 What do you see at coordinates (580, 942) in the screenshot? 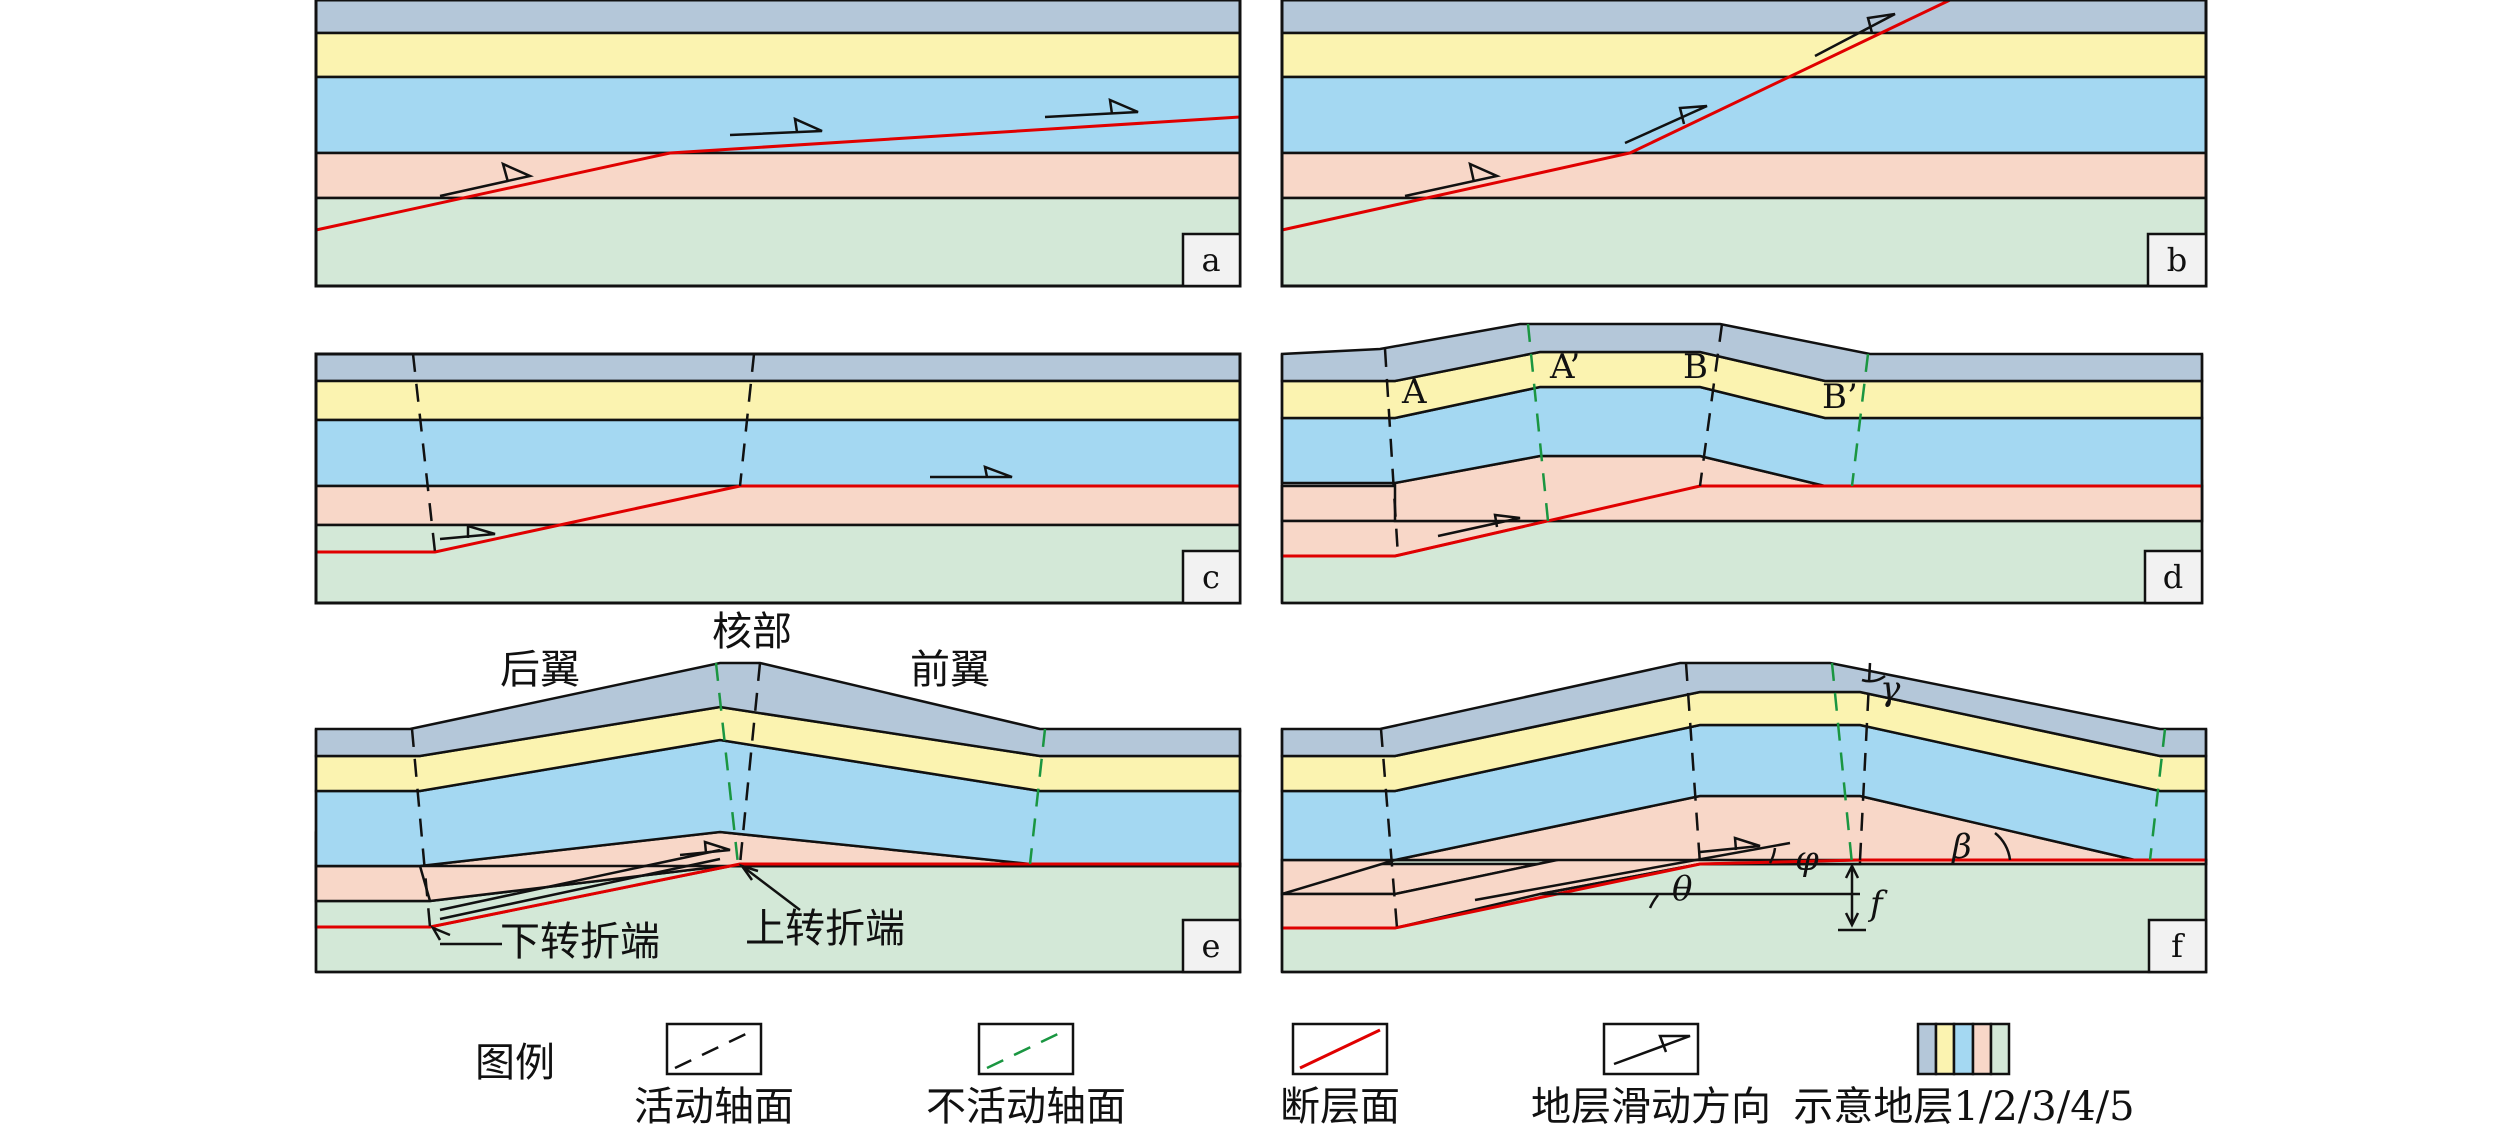
I see `label-lower-bend: 下转折端` at bounding box center [580, 942].